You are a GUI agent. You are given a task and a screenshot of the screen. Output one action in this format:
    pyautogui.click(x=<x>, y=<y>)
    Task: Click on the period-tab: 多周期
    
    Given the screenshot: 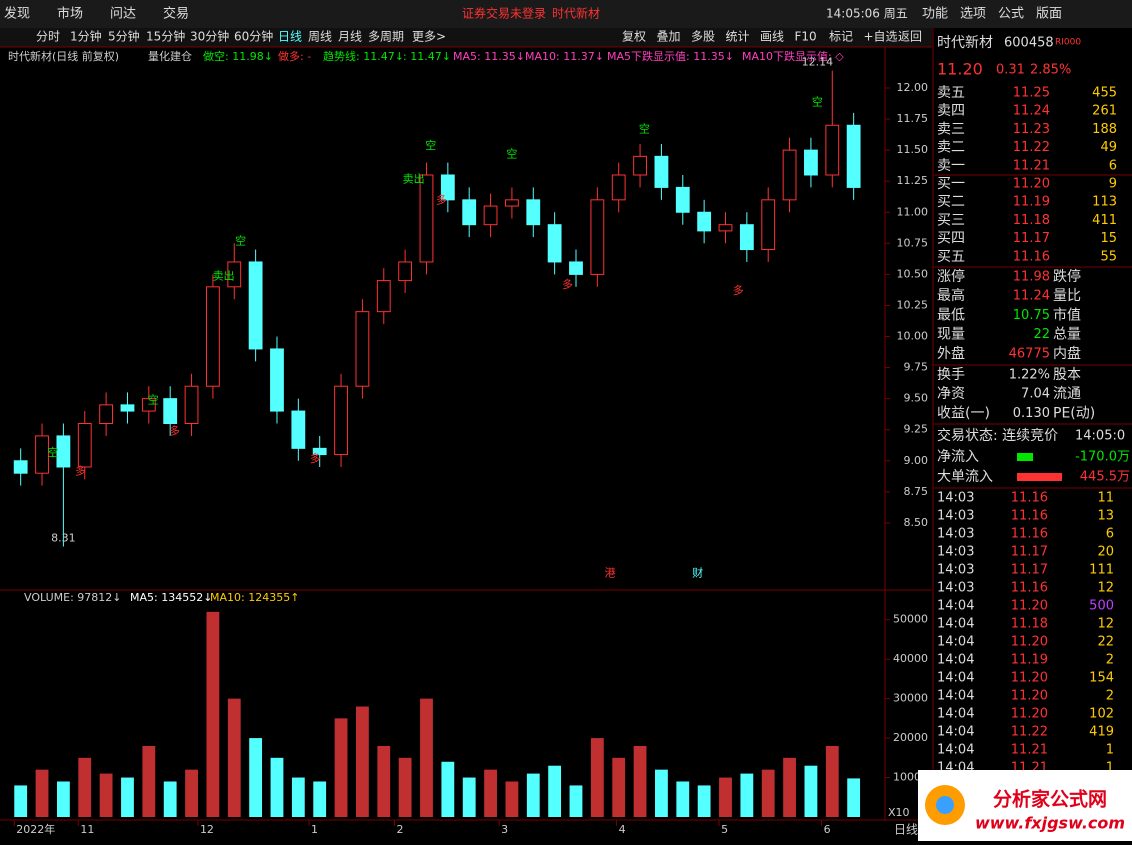 What is the action you would take?
    pyautogui.click(x=386, y=37)
    